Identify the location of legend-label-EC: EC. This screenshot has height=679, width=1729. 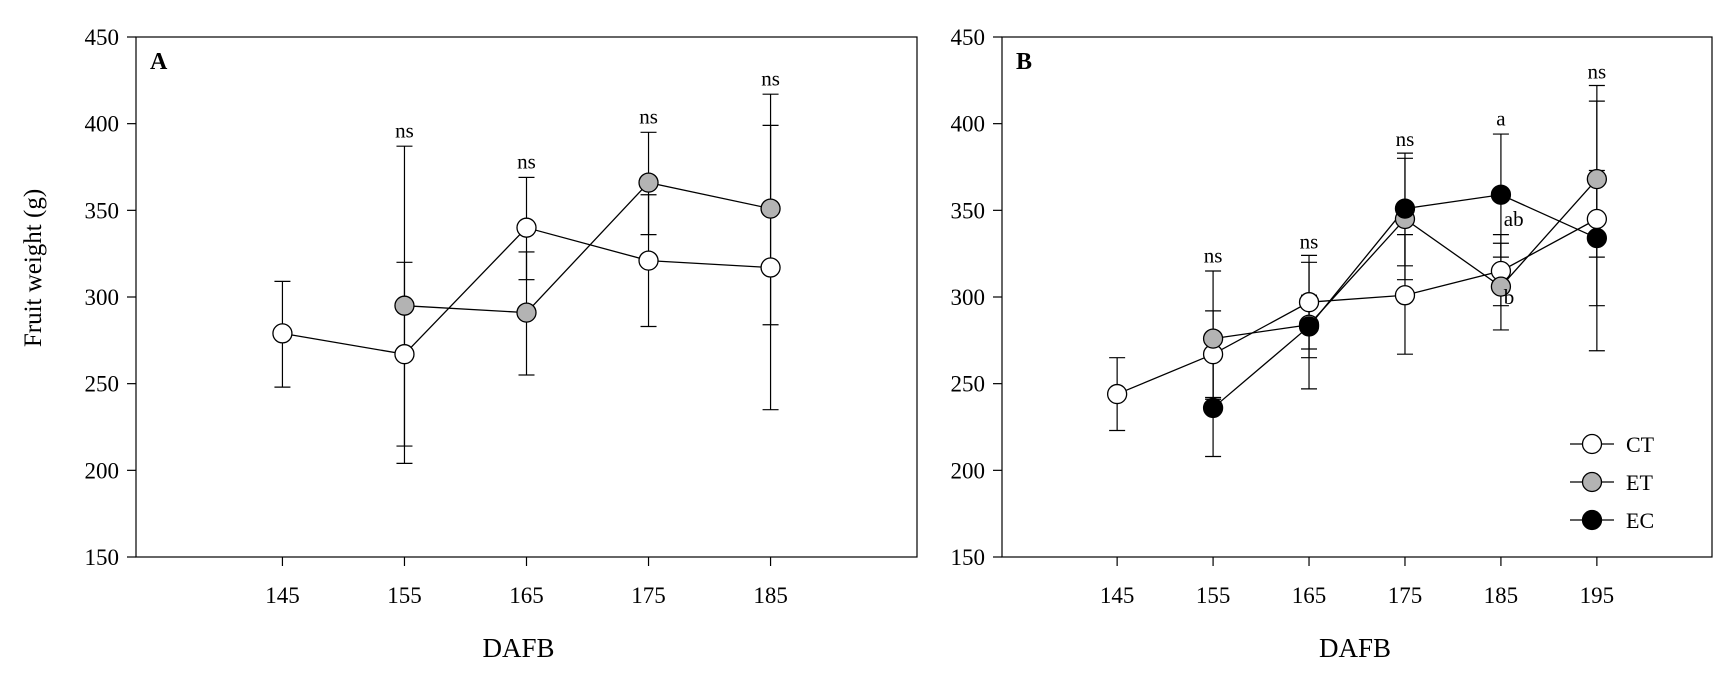
(1640, 520).